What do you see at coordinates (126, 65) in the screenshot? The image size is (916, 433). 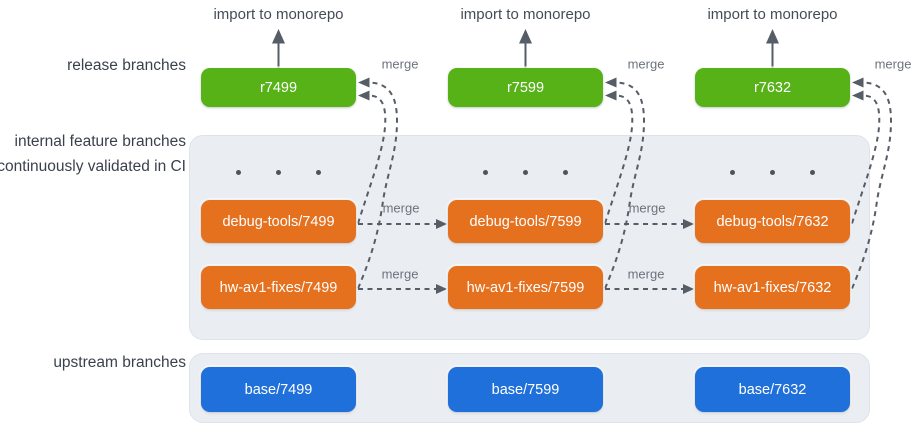 I see `release-branches-label: release branches` at bounding box center [126, 65].